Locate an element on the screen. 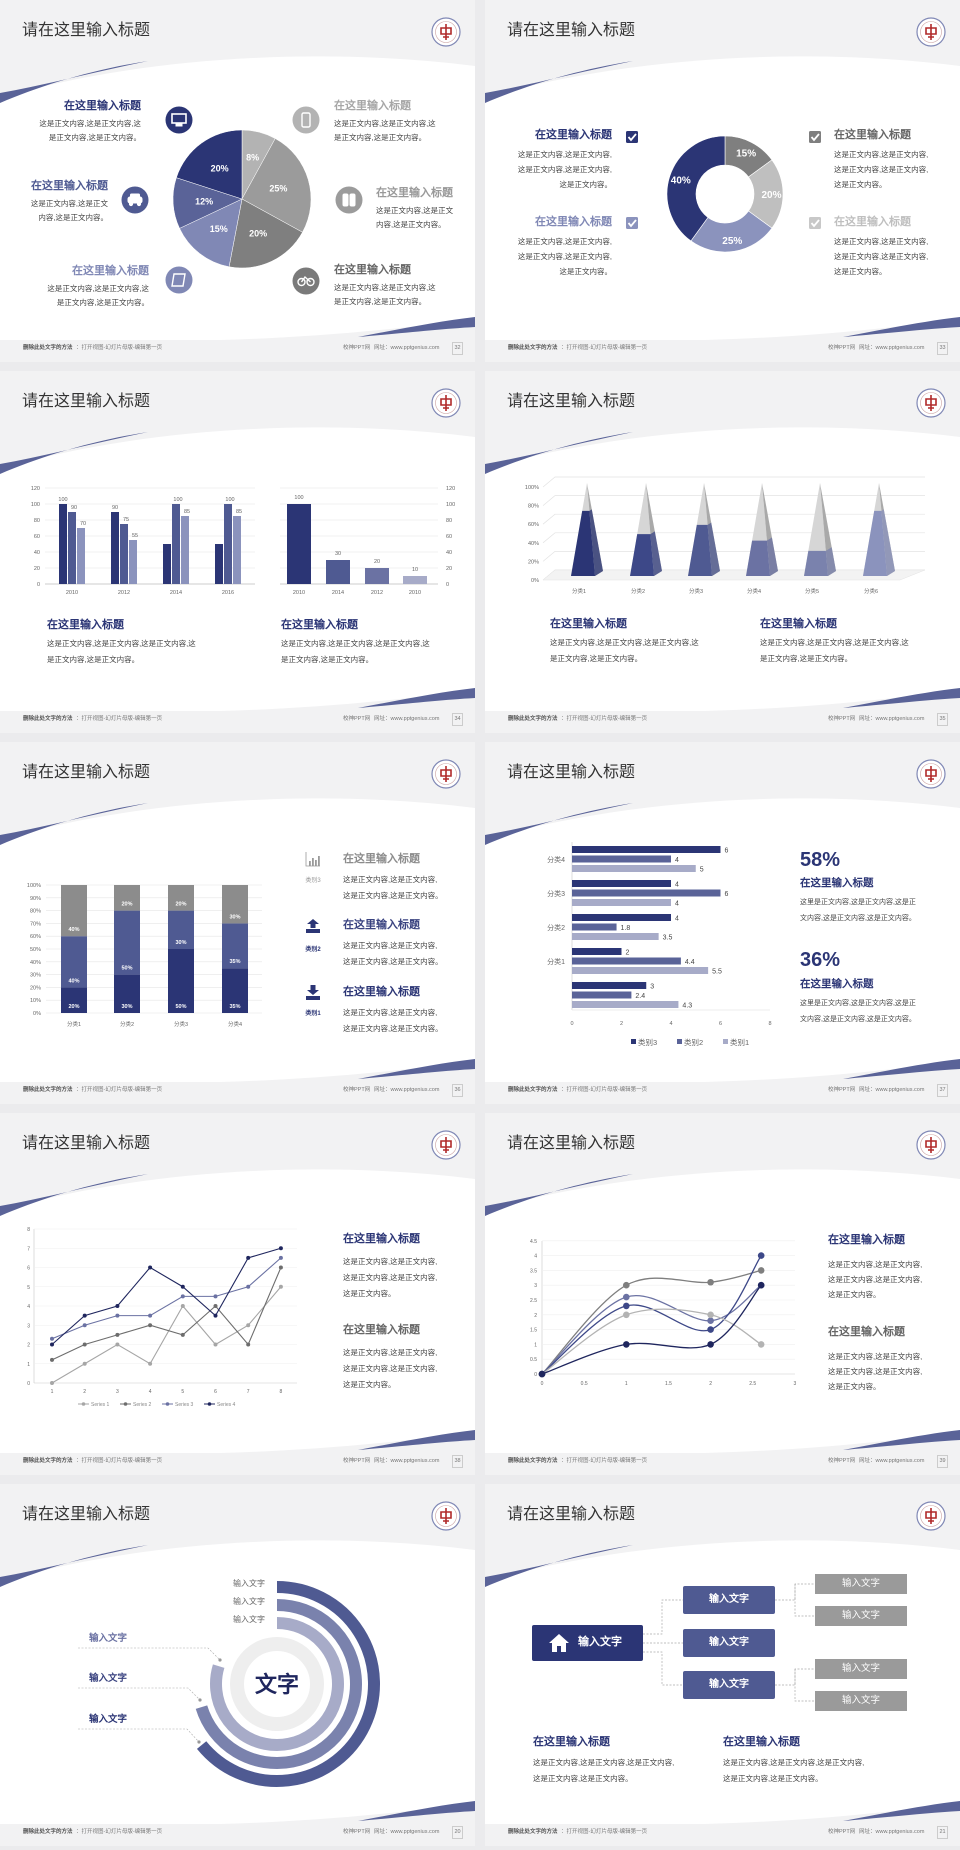 The image size is (960, 1850). footer-site: 校神PPT网 is located at coordinates (357, 1832).